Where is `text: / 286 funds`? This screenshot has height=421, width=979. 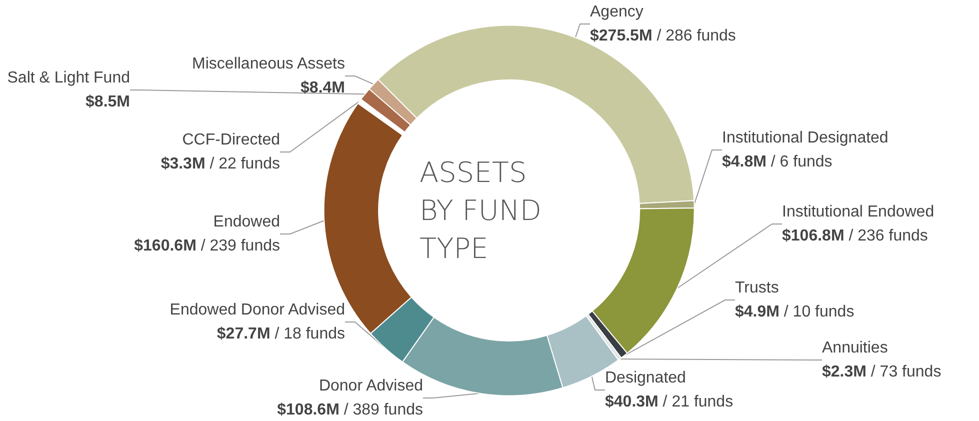
text: / 286 funds is located at coordinates (694, 36).